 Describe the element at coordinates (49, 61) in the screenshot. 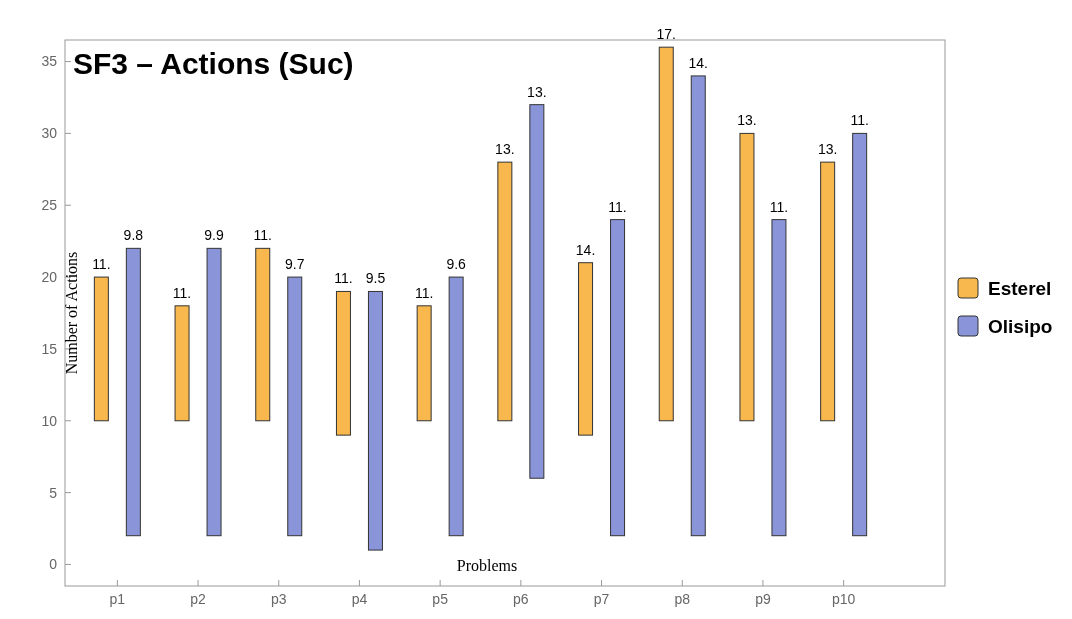

I see `y-tick-label: 35` at that location.